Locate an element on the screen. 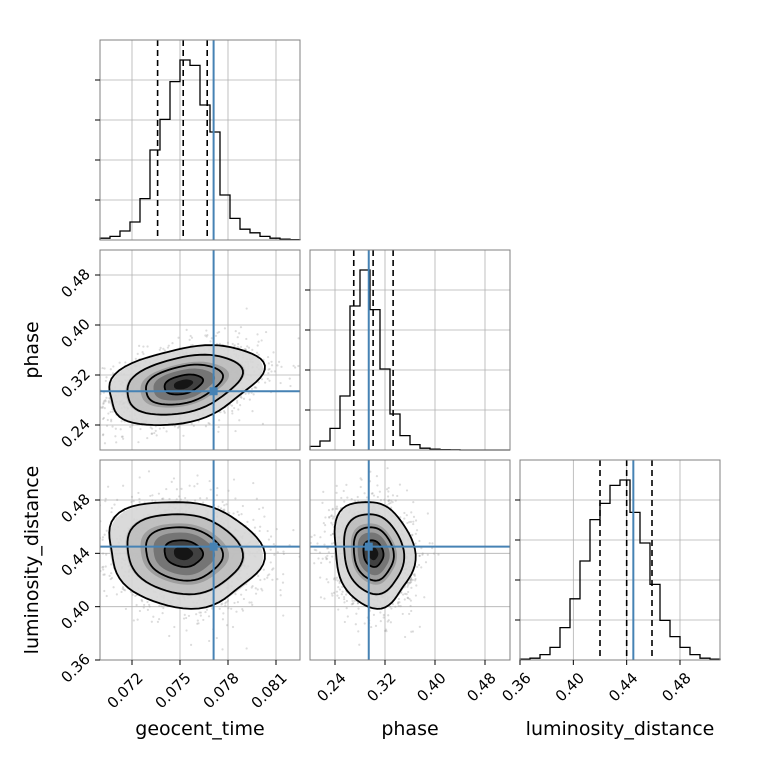  panel-luminosity-distance-vs-phase is located at coordinates (410, 560).